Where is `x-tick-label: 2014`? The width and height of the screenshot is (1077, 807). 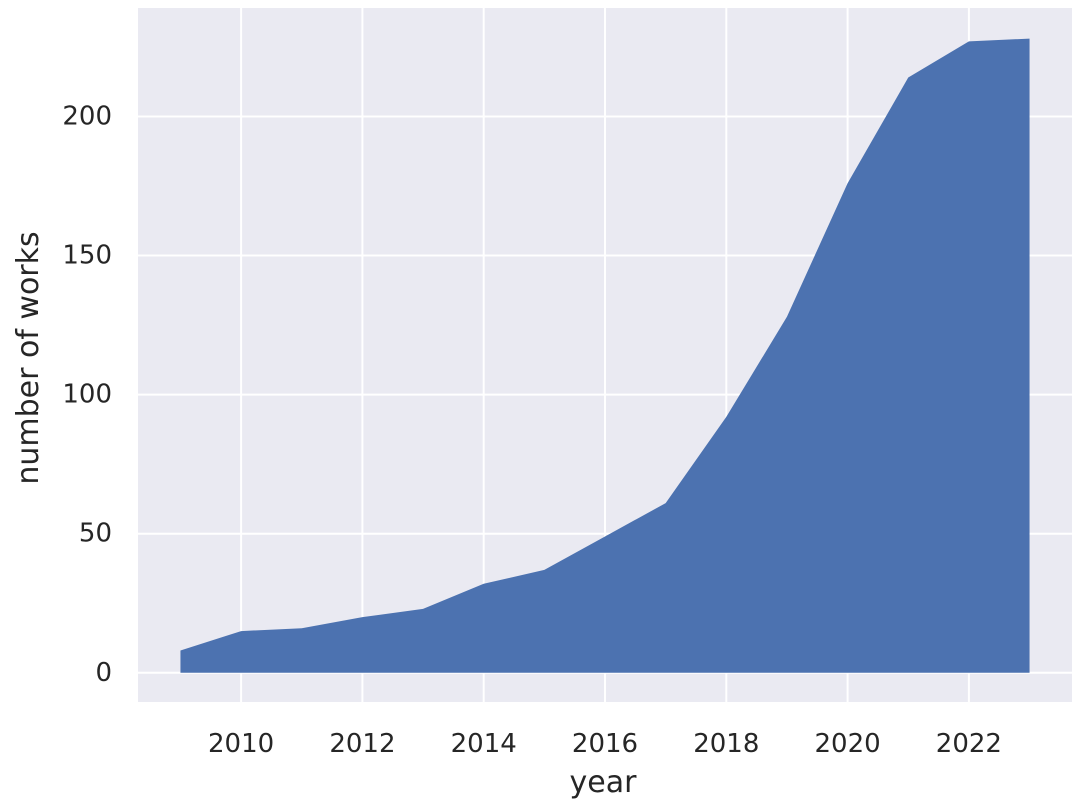 x-tick-label: 2014 is located at coordinates (484, 744).